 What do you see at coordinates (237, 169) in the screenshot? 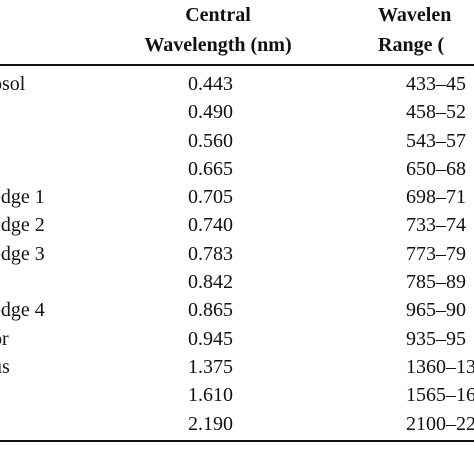
I see `table-row: 0.665 650–68` at bounding box center [237, 169].